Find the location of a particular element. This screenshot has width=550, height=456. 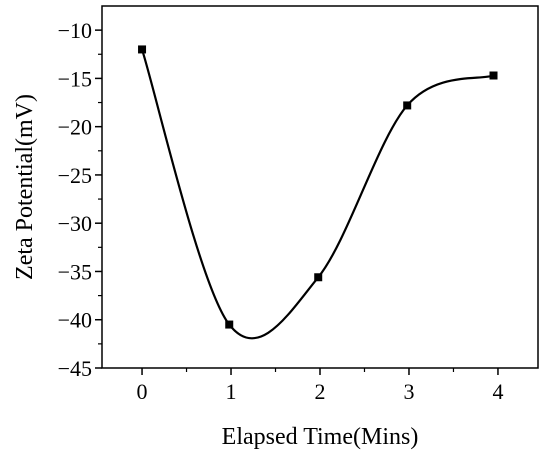

y-axis-title: Zeta Potential(mV) is located at coordinates (25, 187).